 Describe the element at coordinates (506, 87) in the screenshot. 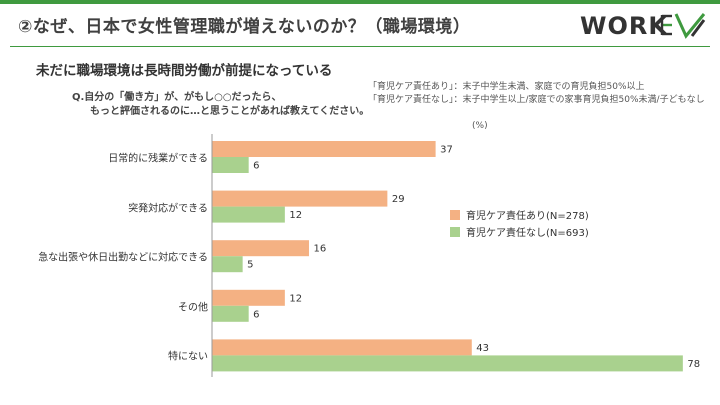

I see `definition-note-1: 「育児ケア責任あり」：末子中学生未満、家庭での育児負担50%以上` at that location.